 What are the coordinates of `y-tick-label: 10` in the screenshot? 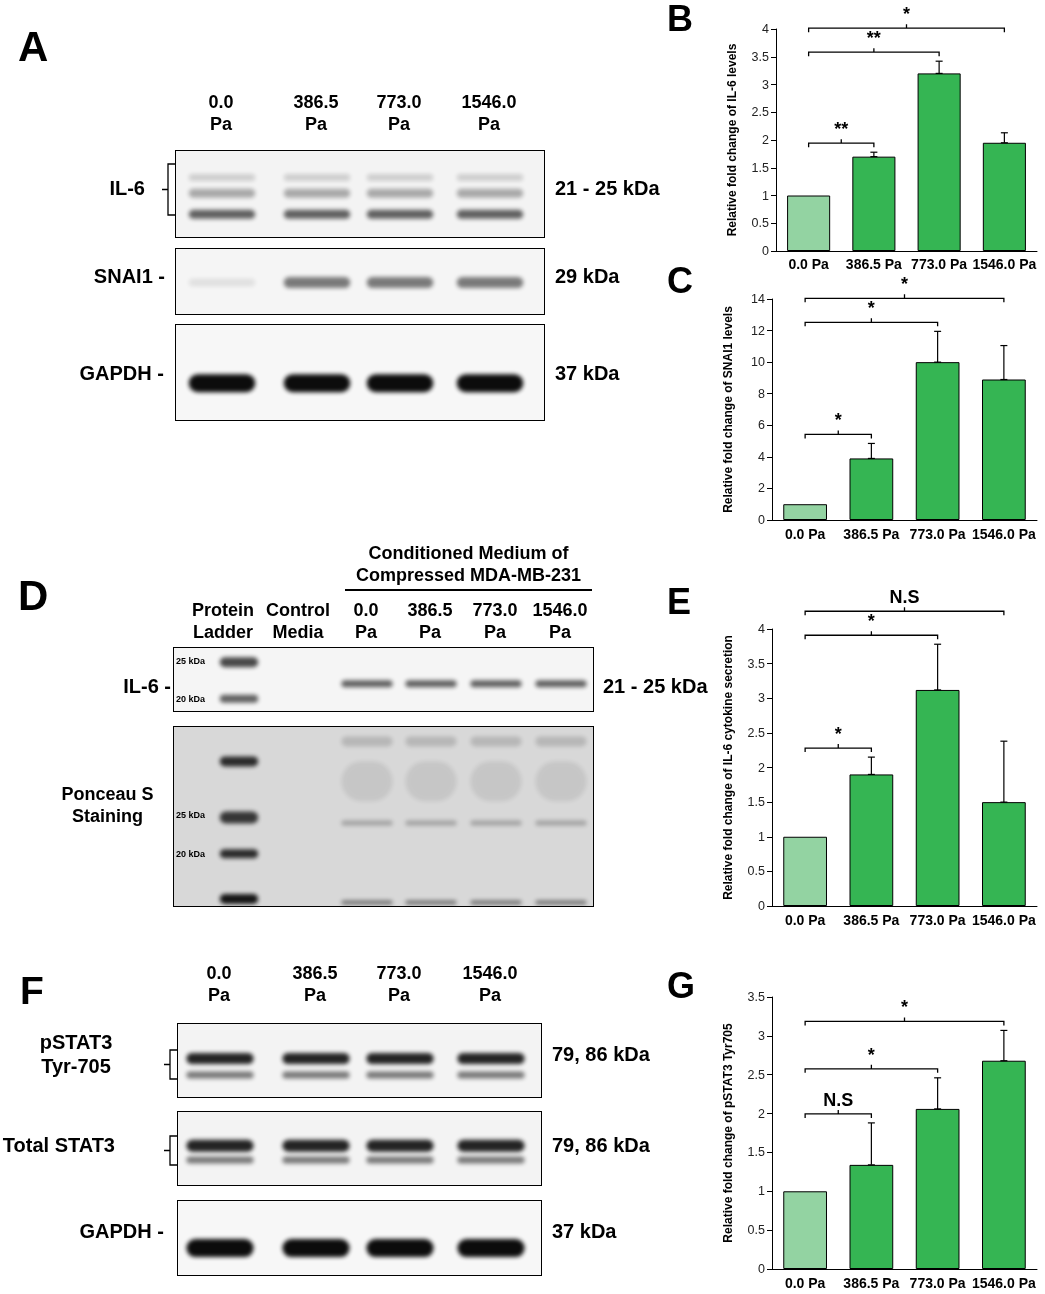 It's located at (758, 362).